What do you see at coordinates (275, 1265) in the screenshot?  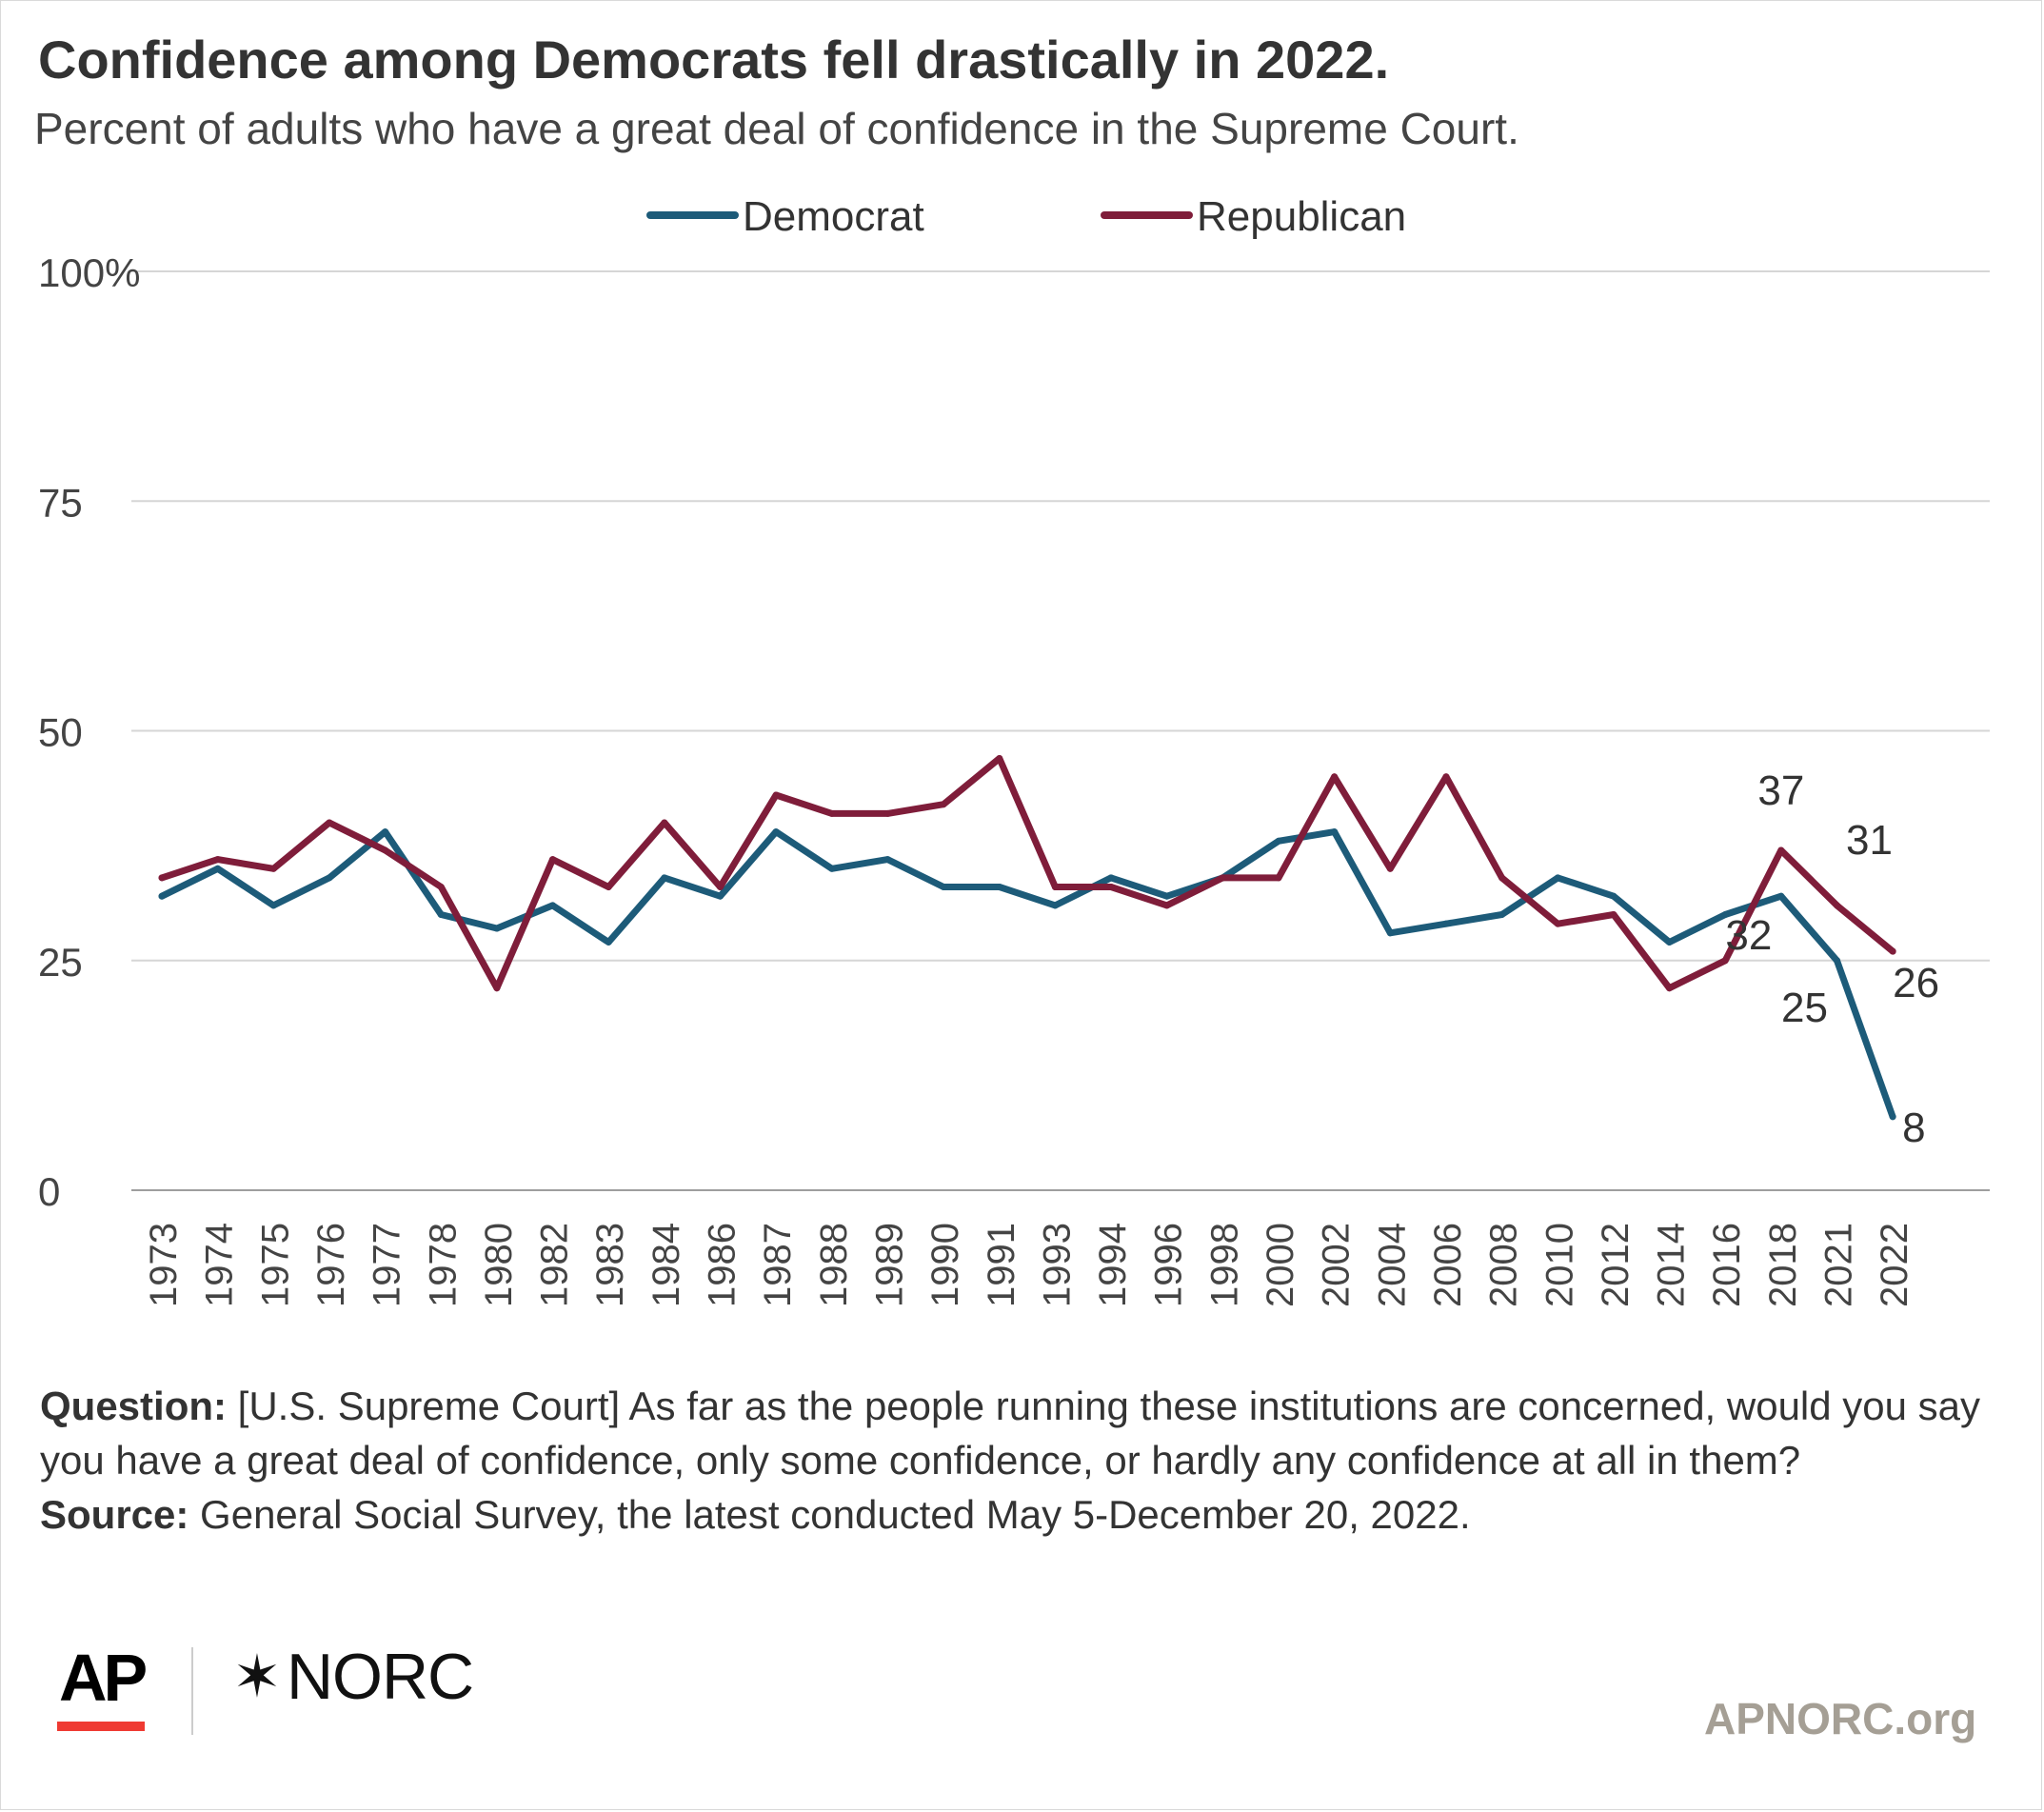 I see `x-tick-label: 1975` at bounding box center [275, 1265].